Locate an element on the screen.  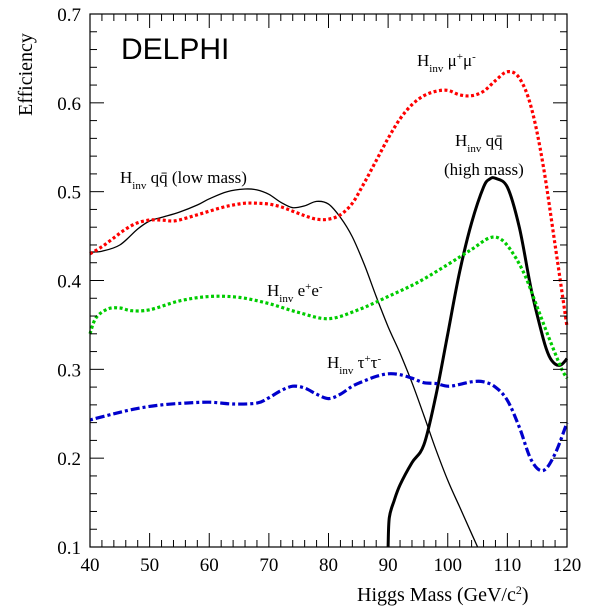
chart-title: DELPHI is located at coordinates (175, 49).